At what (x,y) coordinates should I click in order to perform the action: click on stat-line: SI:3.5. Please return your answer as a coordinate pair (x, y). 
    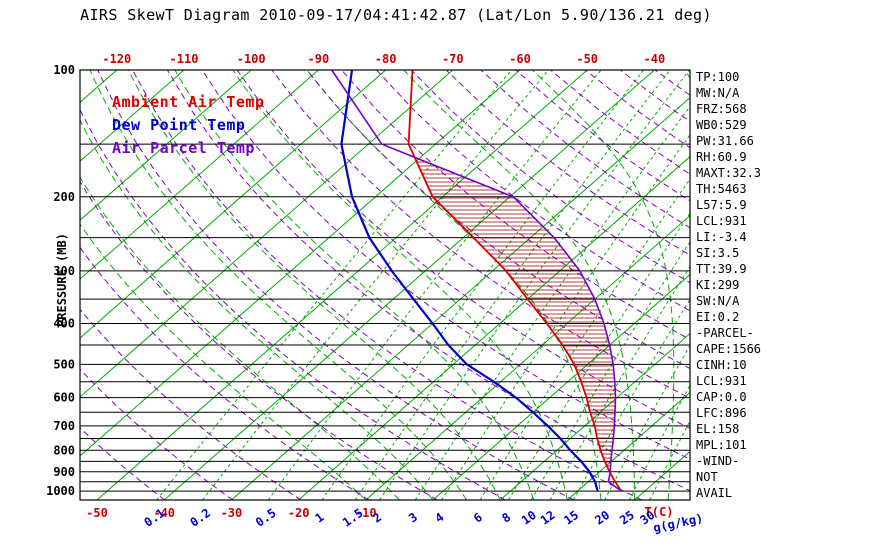
    Looking at the image, I should click on (718, 253).